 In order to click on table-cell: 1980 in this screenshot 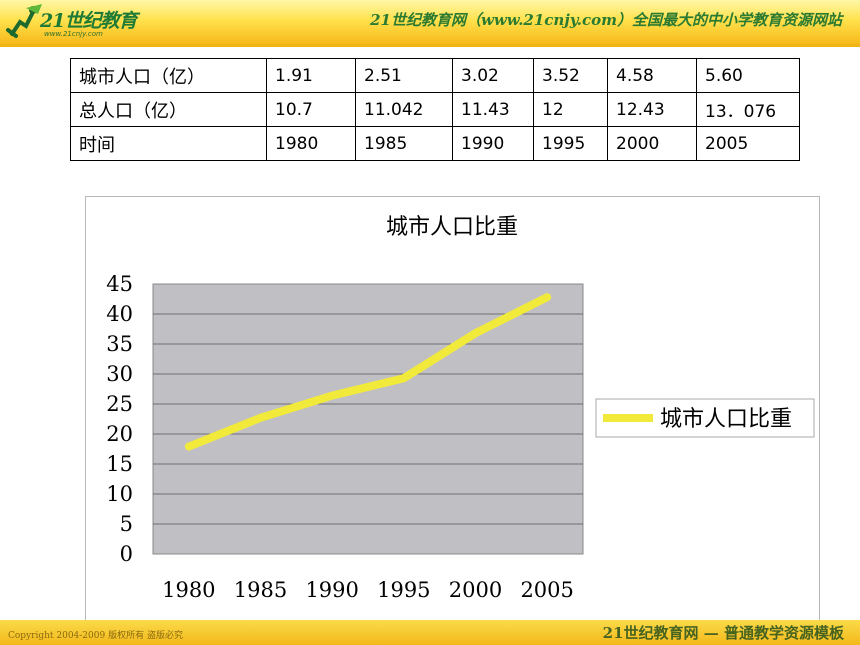, I will do `click(311, 143)`.